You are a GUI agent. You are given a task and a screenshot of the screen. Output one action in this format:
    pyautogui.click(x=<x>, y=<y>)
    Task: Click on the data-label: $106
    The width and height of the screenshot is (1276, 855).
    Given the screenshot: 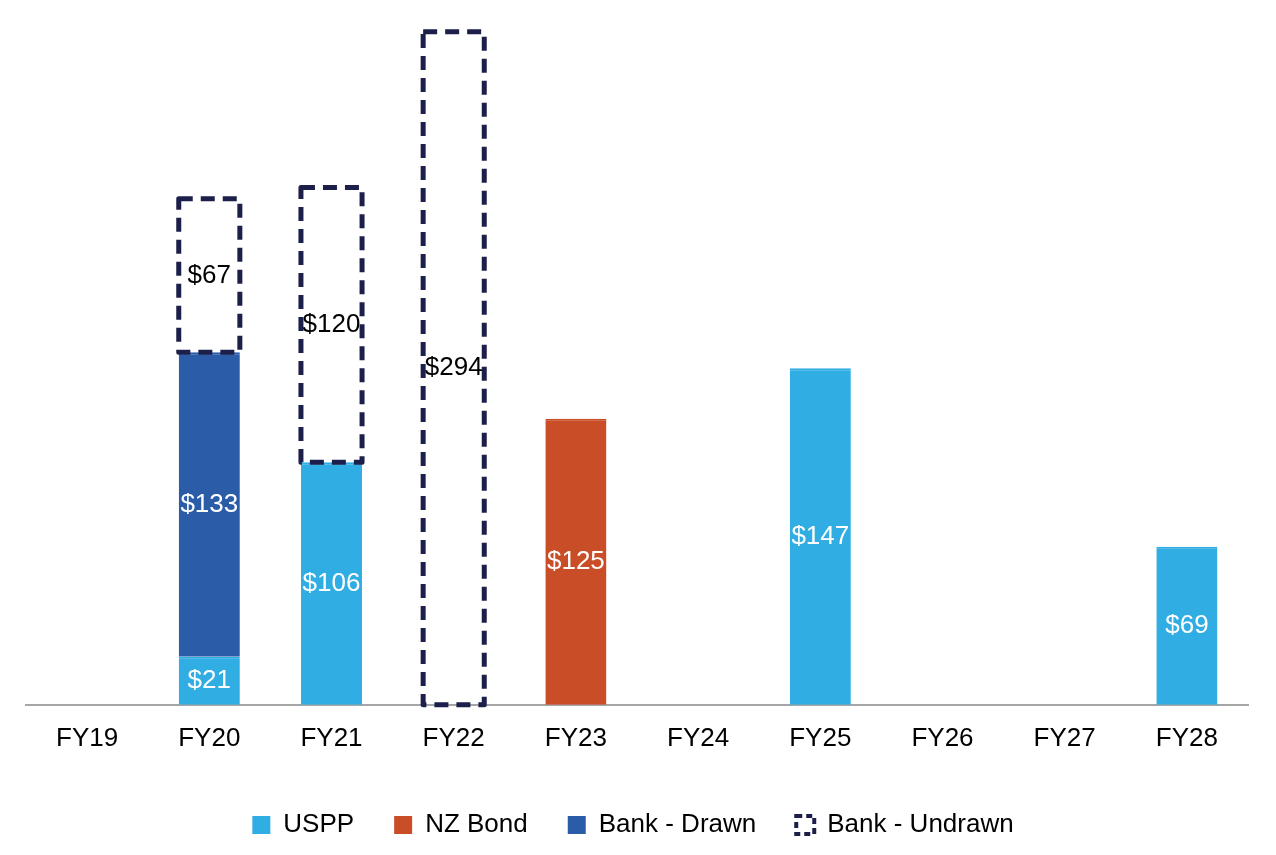 What is the action you would take?
    pyautogui.click(x=331, y=581)
    